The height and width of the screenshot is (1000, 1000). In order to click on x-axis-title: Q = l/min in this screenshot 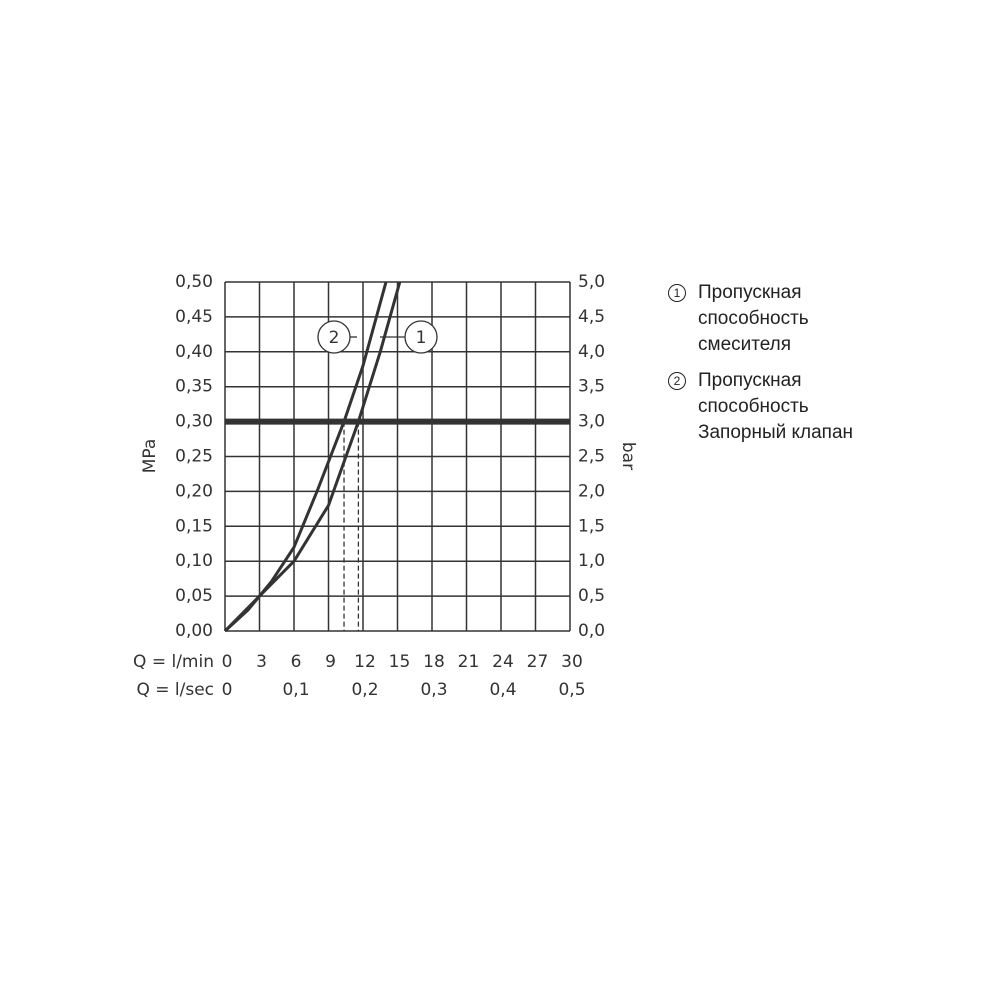, I will do `click(173, 662)`.